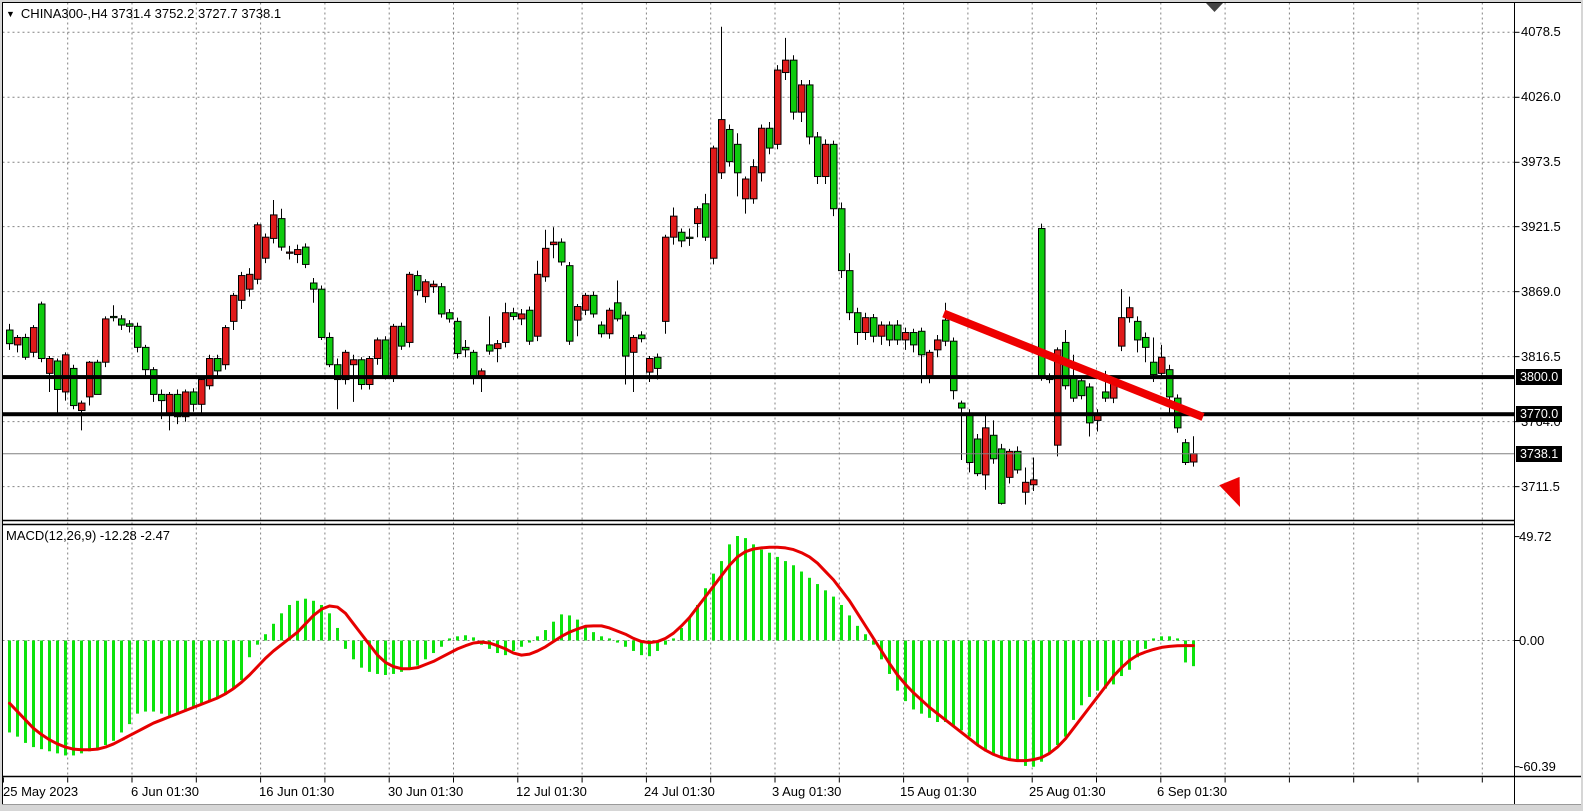  I want to click on time-axis-label: 24 Jul 01:30, so click(679, 791).